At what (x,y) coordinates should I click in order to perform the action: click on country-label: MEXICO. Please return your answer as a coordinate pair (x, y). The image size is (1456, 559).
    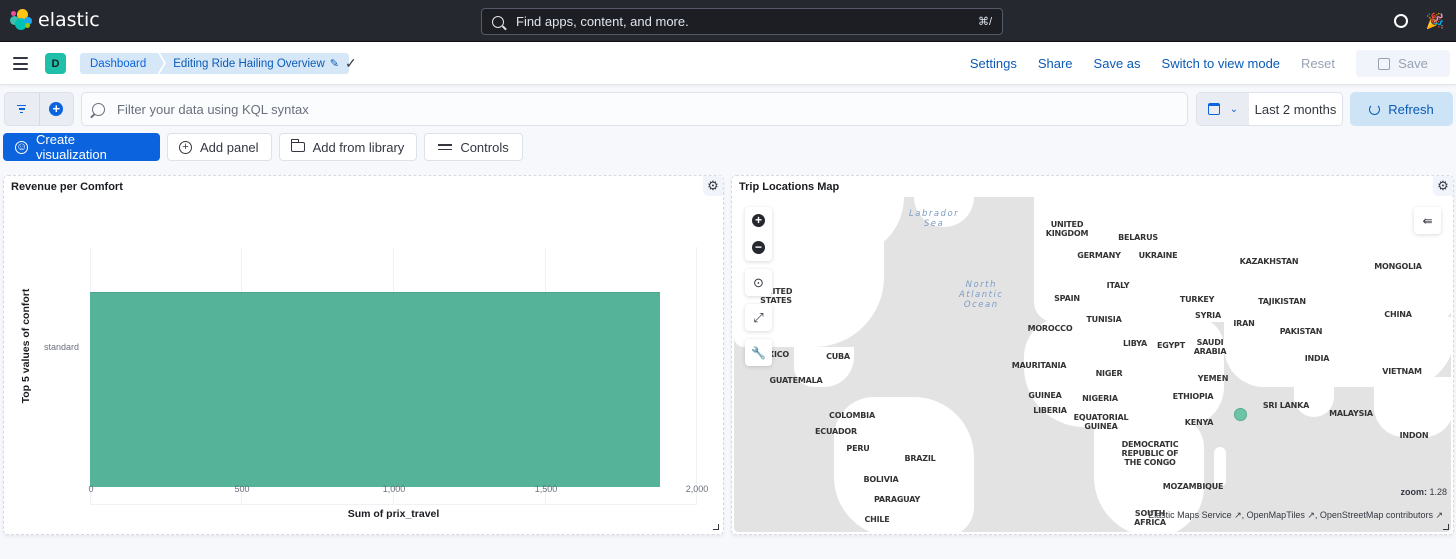
    Looking at the image, I should click on (772, 354).